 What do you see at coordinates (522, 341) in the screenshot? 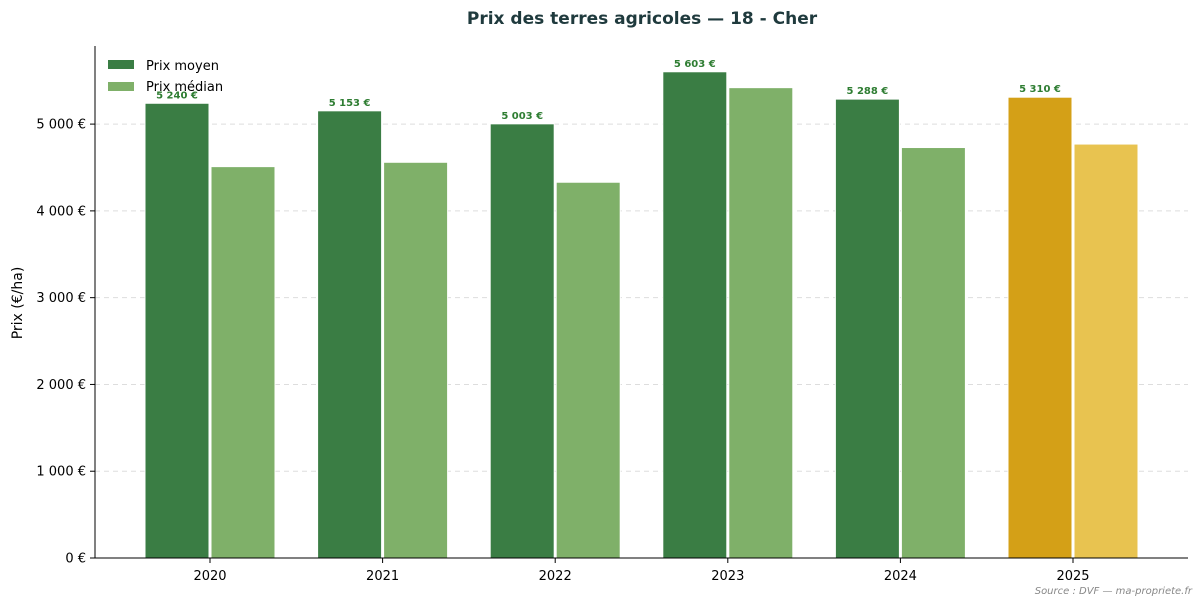
I see `bar-mean-2022` at bounding box center [522, 341].